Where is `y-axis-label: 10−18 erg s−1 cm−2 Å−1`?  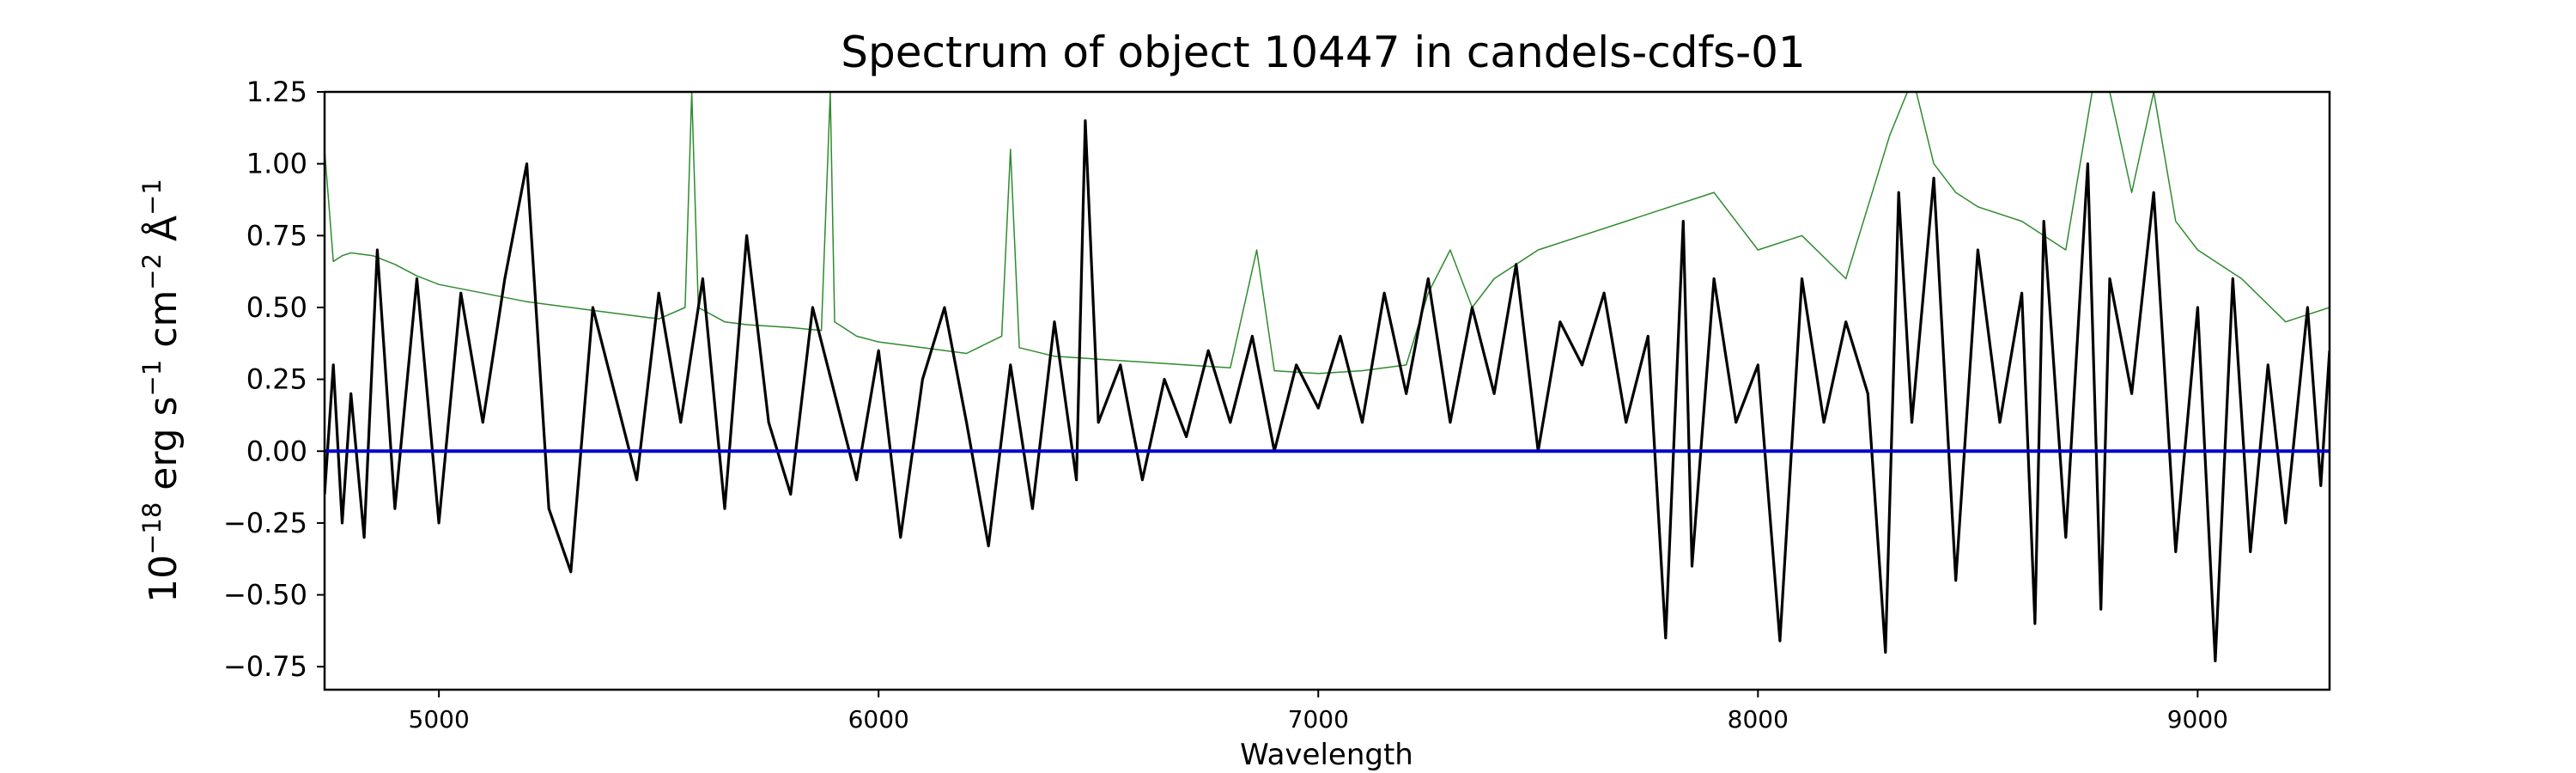 y-axis-label: 10−18 erg s−1 cm−2 Å−1 is located at coordinates (161, 391).